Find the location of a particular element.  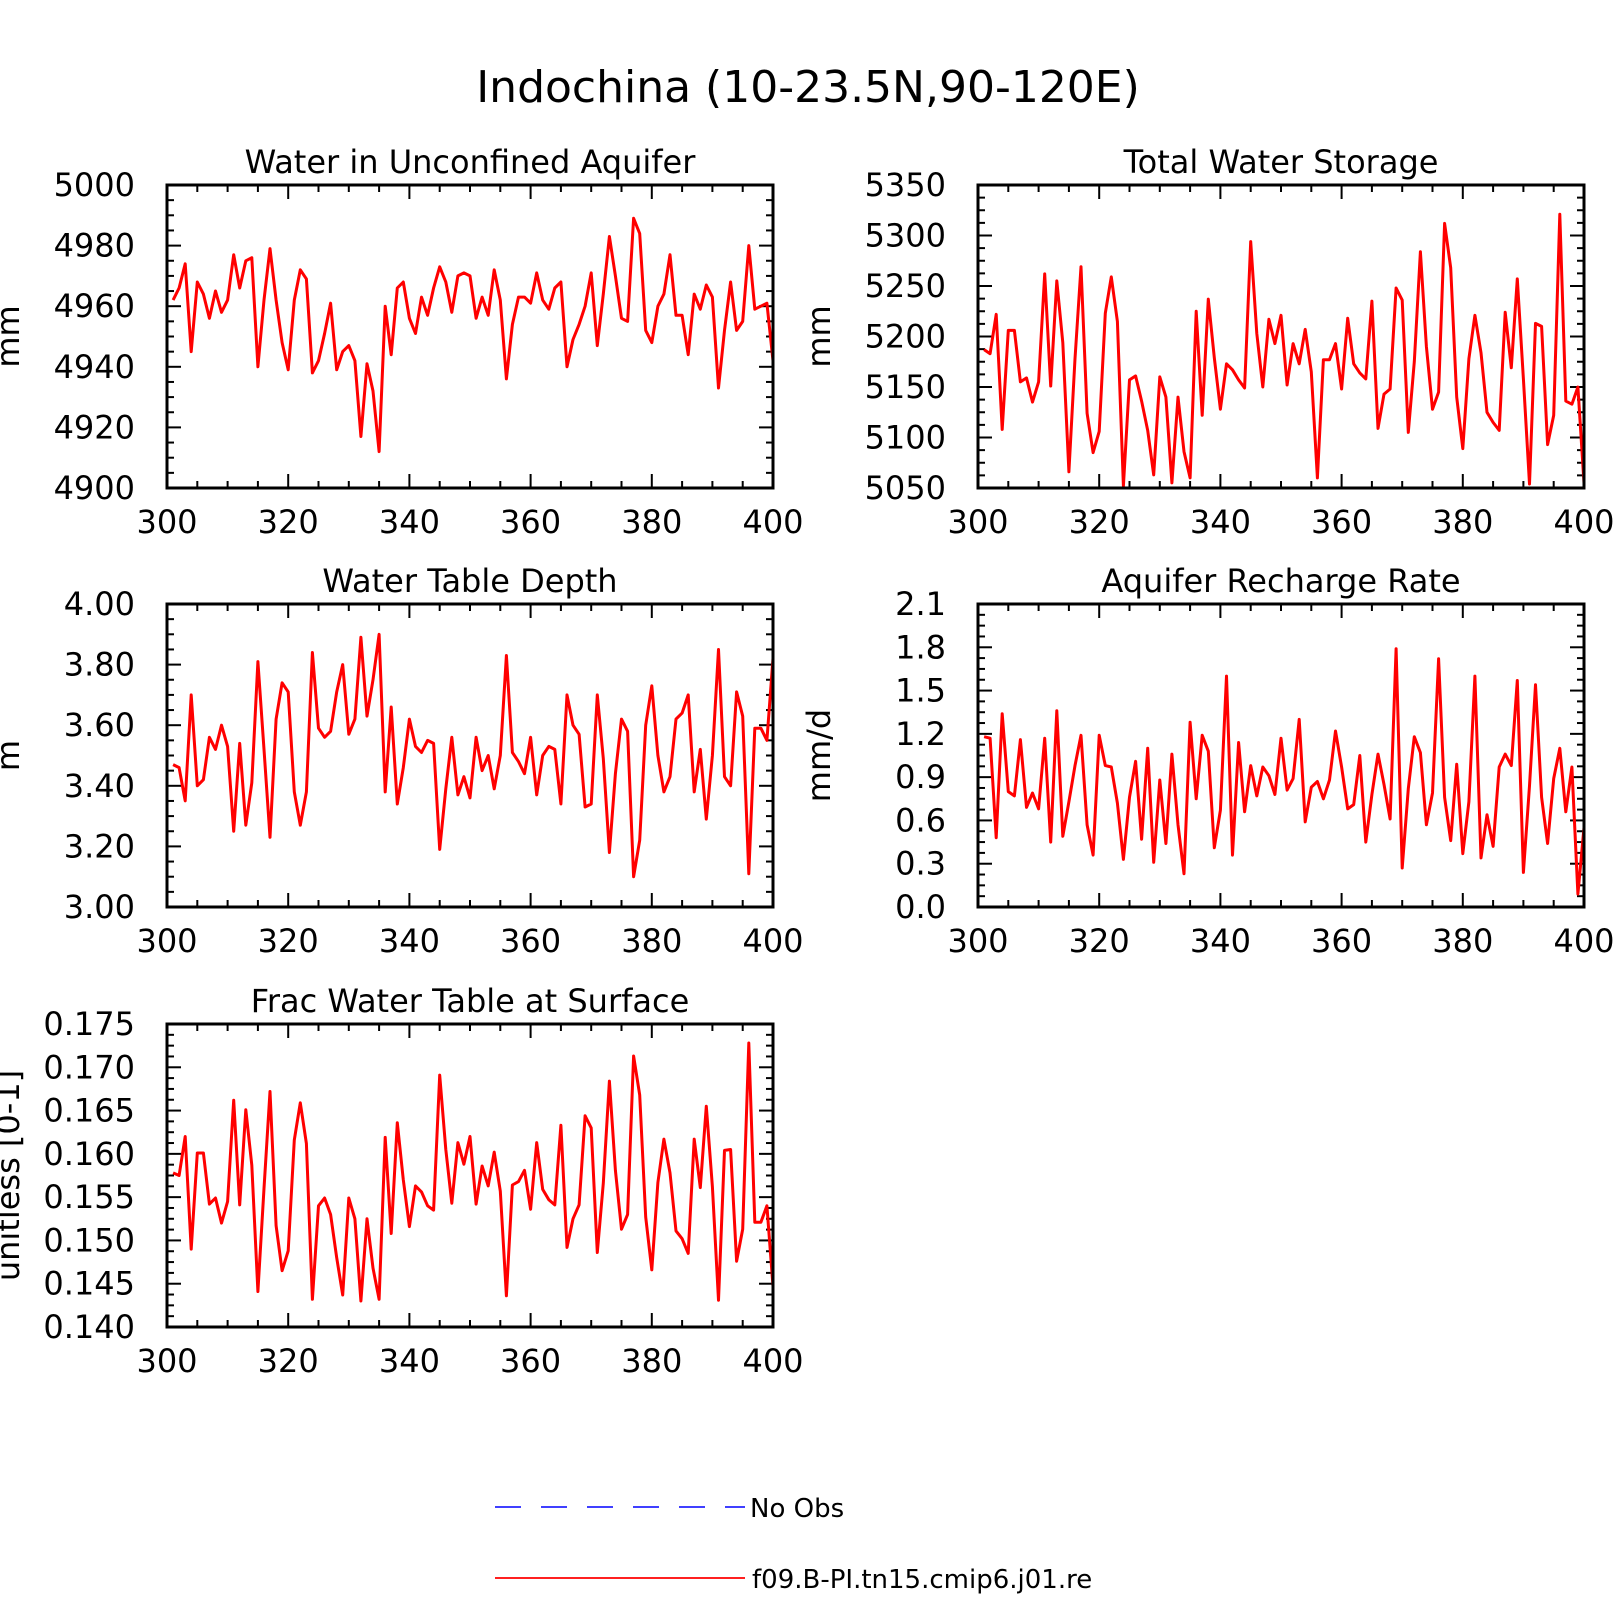

y-tick-label: 4940 is located at coordinates (94, 367).